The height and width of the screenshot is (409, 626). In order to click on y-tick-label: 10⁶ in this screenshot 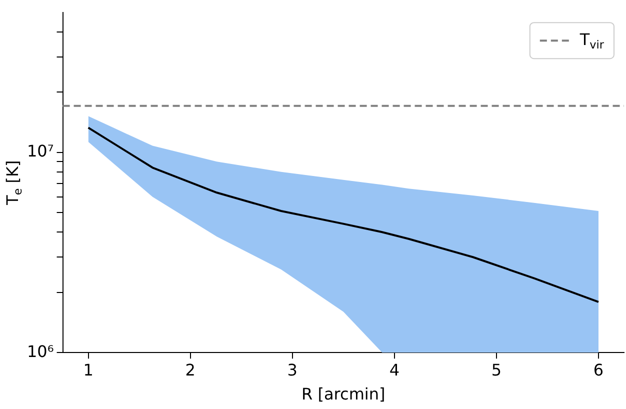, I will do `click(40, 351)`.